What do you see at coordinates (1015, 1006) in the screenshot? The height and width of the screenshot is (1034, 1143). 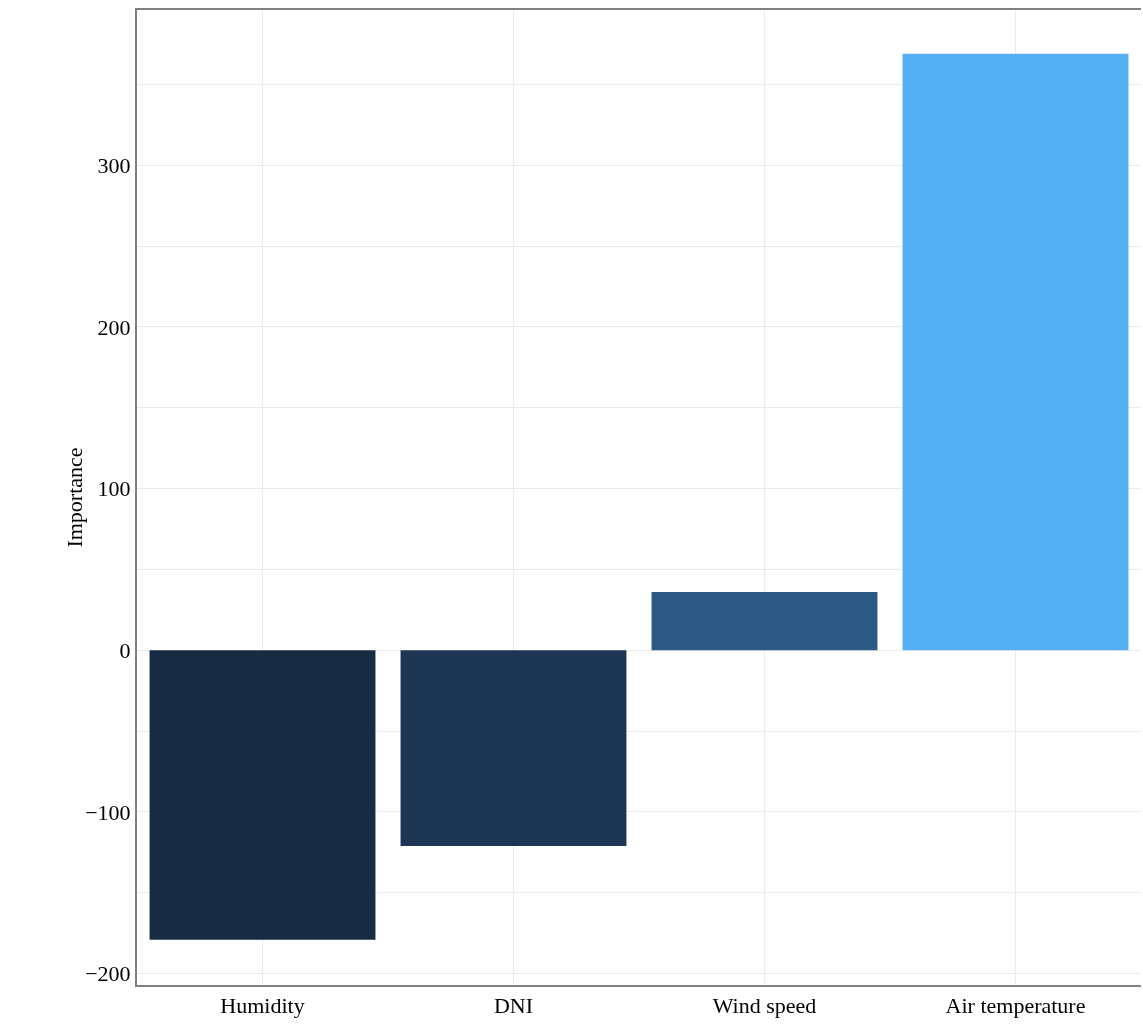 I see `x-tick-label: Air temperature` at bounding box center [1015, 1006].